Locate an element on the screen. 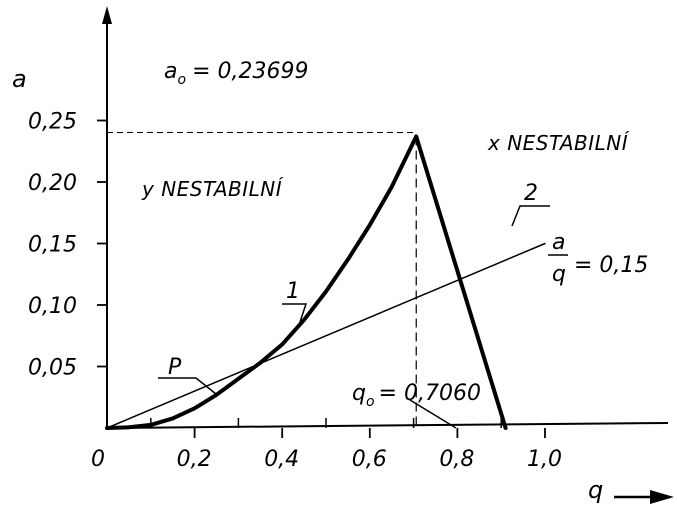 The height and width of the screenshot is (507, 677). a0-symbol: a is located at coordinates (170, 71).